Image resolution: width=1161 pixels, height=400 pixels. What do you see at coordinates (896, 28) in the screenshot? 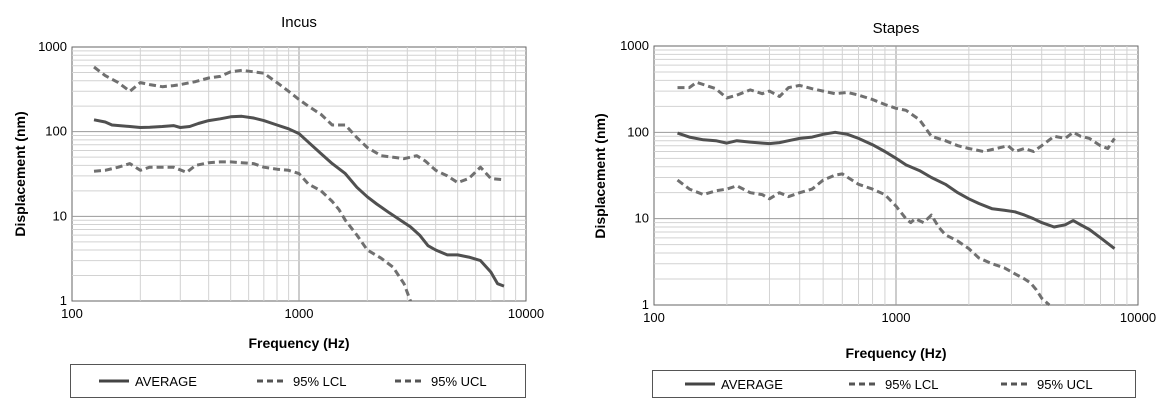
I see `chart-title: Stapes` at bounding box center [896, 28].